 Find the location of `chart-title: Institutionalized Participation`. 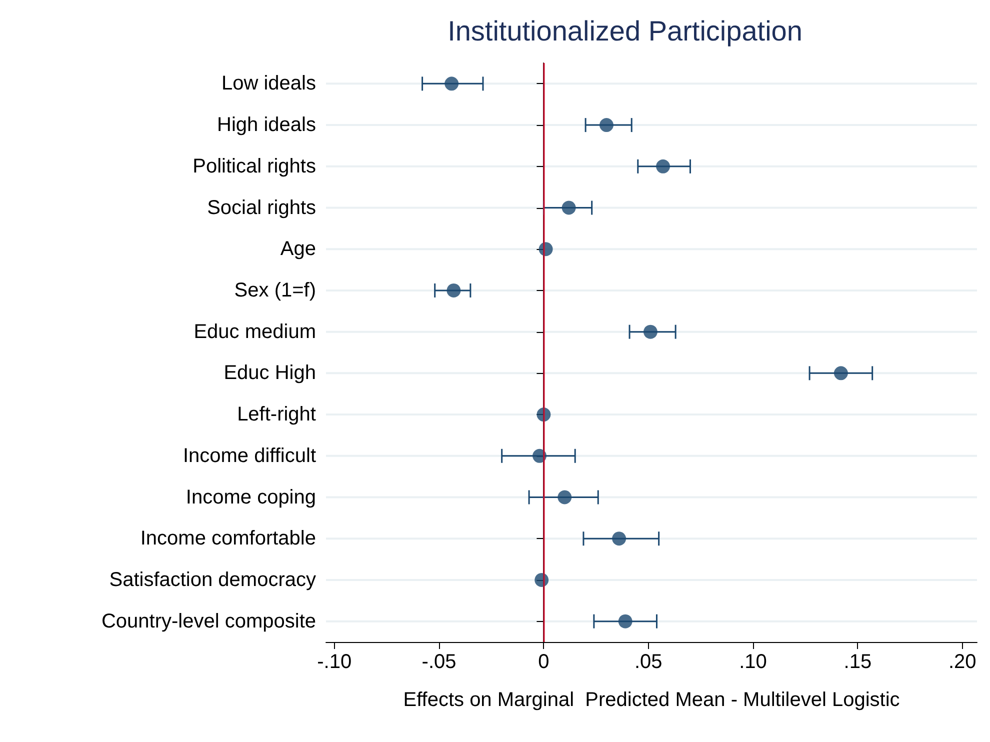

chart-title: Institutionalized Participation is located at coordinates (625, 31).